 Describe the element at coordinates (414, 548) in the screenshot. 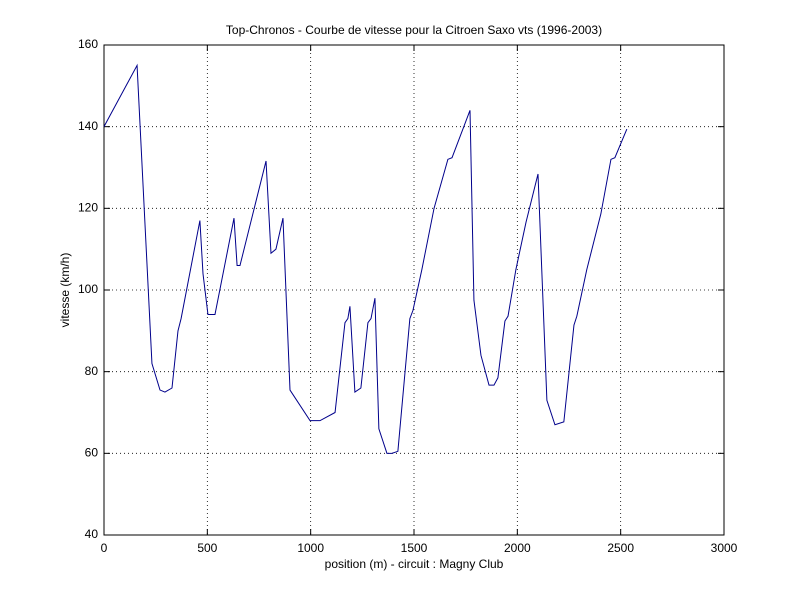

I see `x-tick-label: 1500` at that location.